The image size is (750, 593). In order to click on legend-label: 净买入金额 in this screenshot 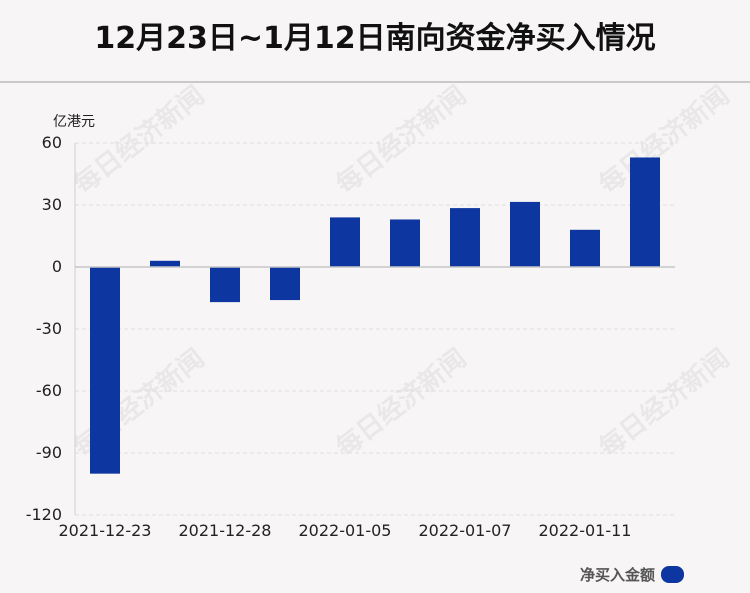, I will do `click(617, 575)`.